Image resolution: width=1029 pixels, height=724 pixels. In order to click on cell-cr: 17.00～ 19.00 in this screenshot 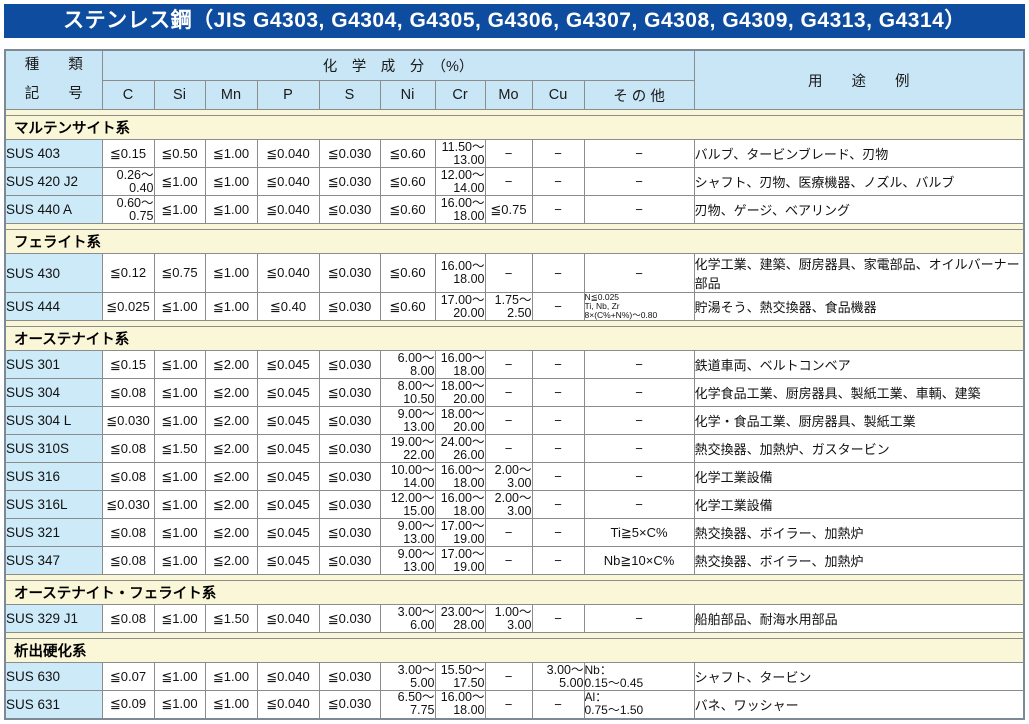, I will do `click(460, 560)`.